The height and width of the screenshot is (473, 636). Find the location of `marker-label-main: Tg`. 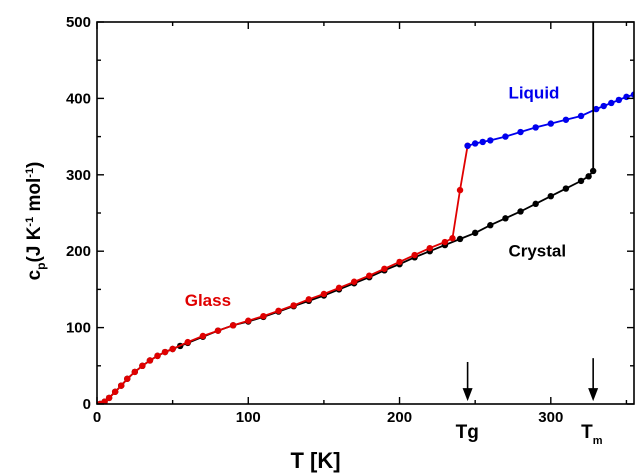

marker-label-main: Tg is located at coordinates (467, 432).